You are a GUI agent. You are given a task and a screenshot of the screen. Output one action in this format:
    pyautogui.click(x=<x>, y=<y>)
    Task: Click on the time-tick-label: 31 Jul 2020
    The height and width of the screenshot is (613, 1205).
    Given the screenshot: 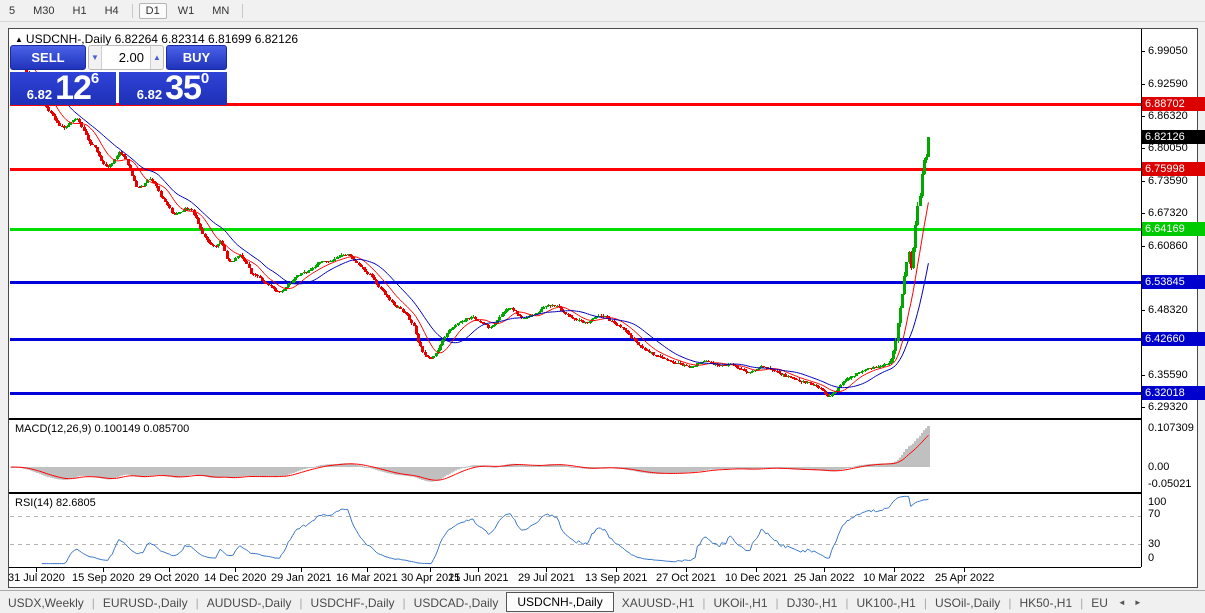 What is the action you would take?
    pyautogui.click(x=36, y=578)
    